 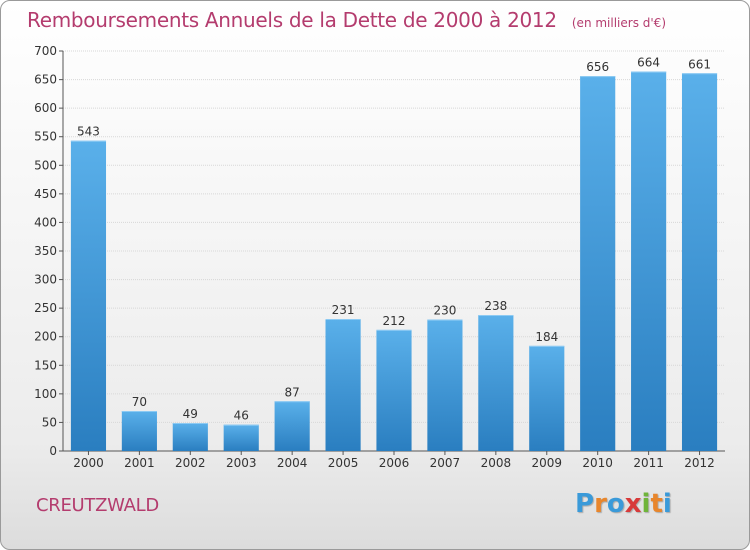 What do you see at coordinates (597, 67) in the screenshot?
I see `data-label: 656` at bounding box center [597, 67].